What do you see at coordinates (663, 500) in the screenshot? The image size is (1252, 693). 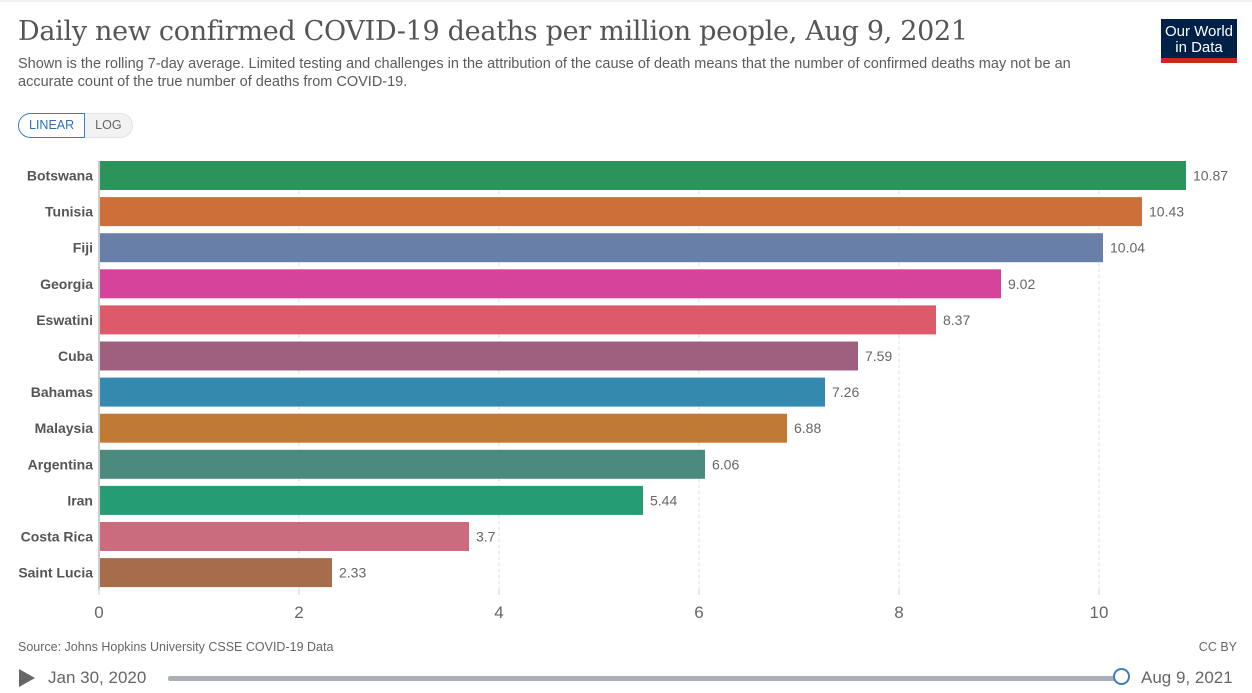 I see `value-label: 5.44` at bounding box center [663, 500].